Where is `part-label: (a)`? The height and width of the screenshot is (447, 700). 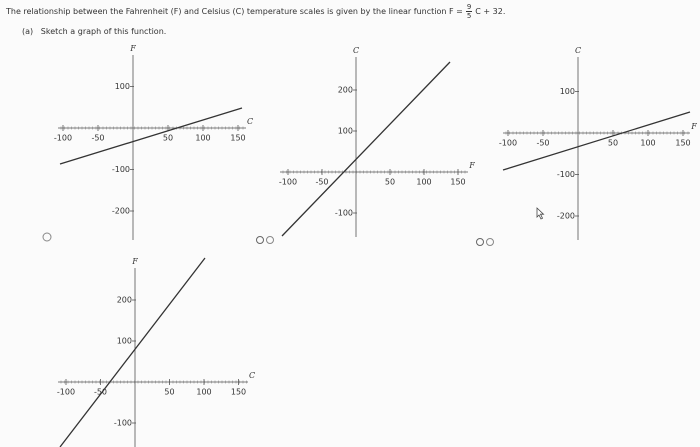
part-label: (a) is located at coordinates (28, 31).